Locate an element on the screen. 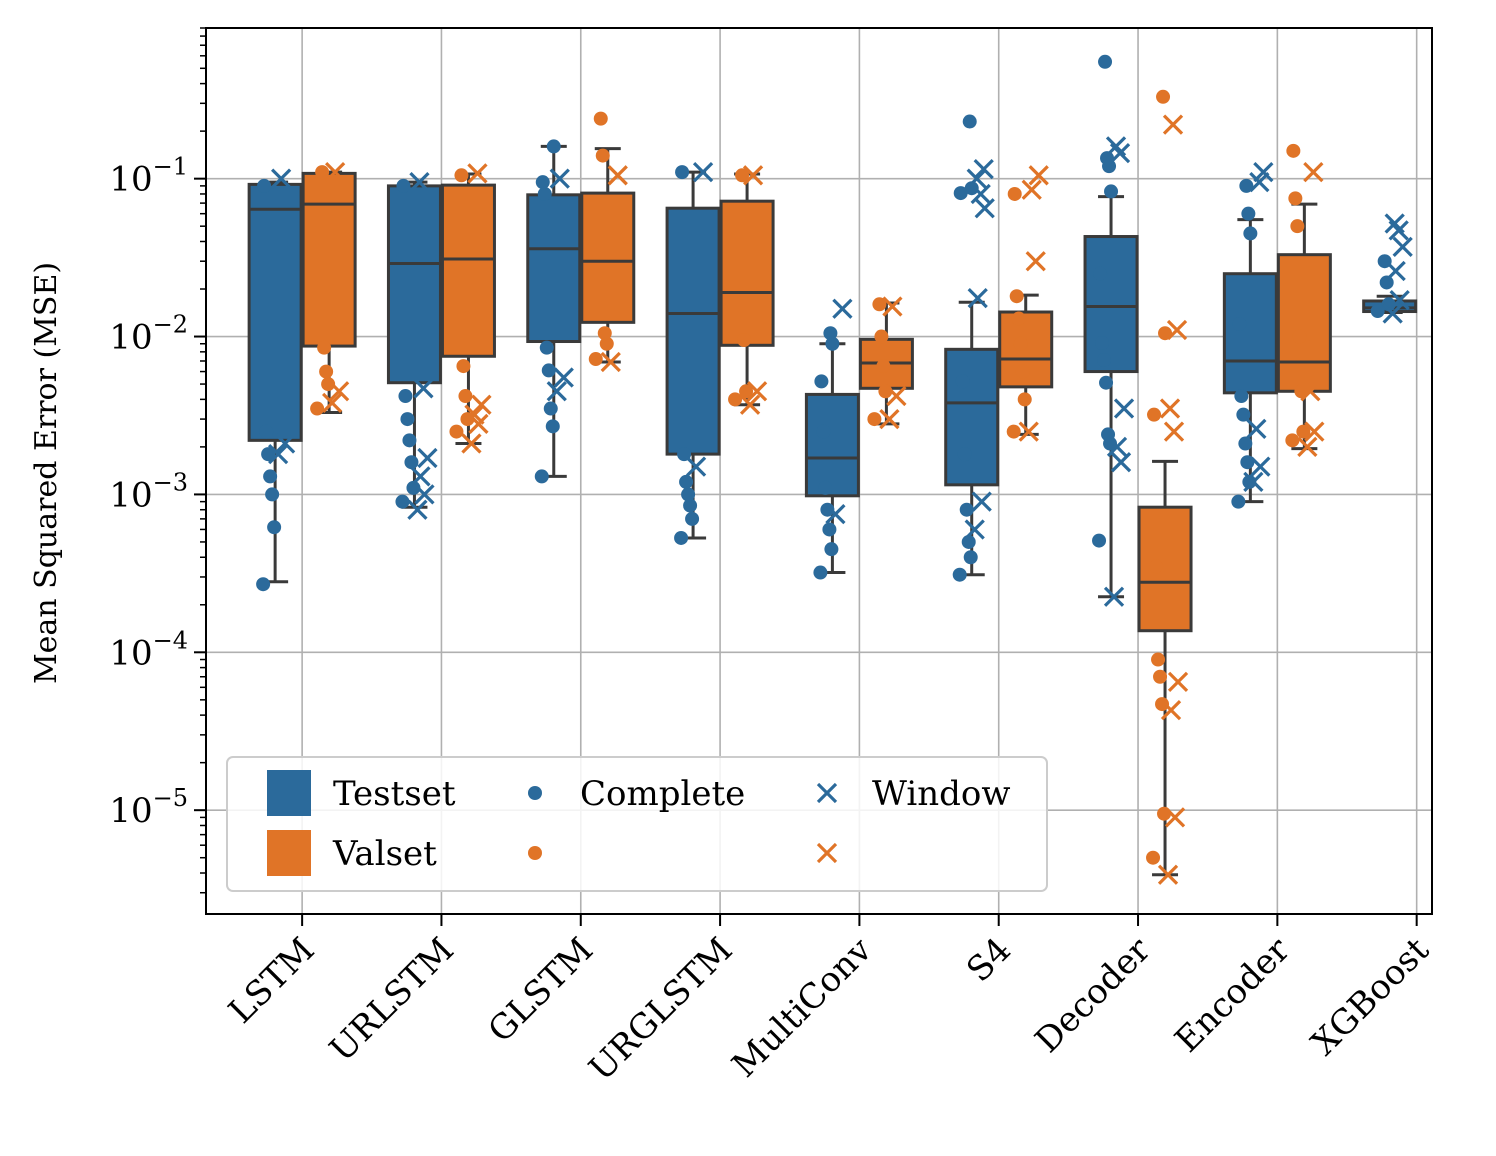 This screenshot has width=1496, height=1156. box-valset-s4 is located at coordinates (1026, 364).